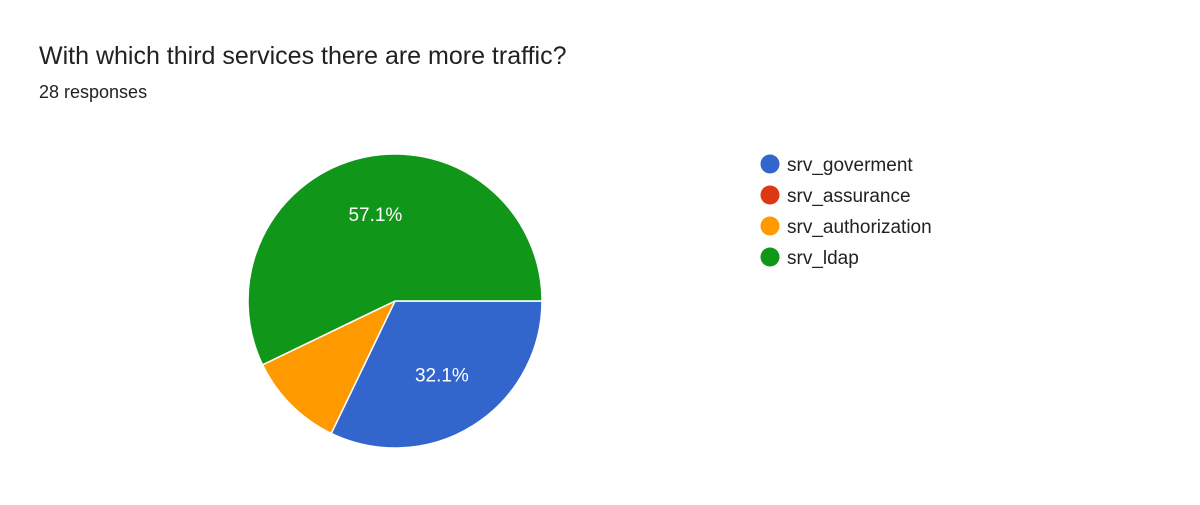 The width and height of the screenshot is (1200, 505). What do you see at coordinates (408, 296) in the screenshot?
I see `pie-slice-labels: 32.1% 57.1%` at bounding box center [408, 296].